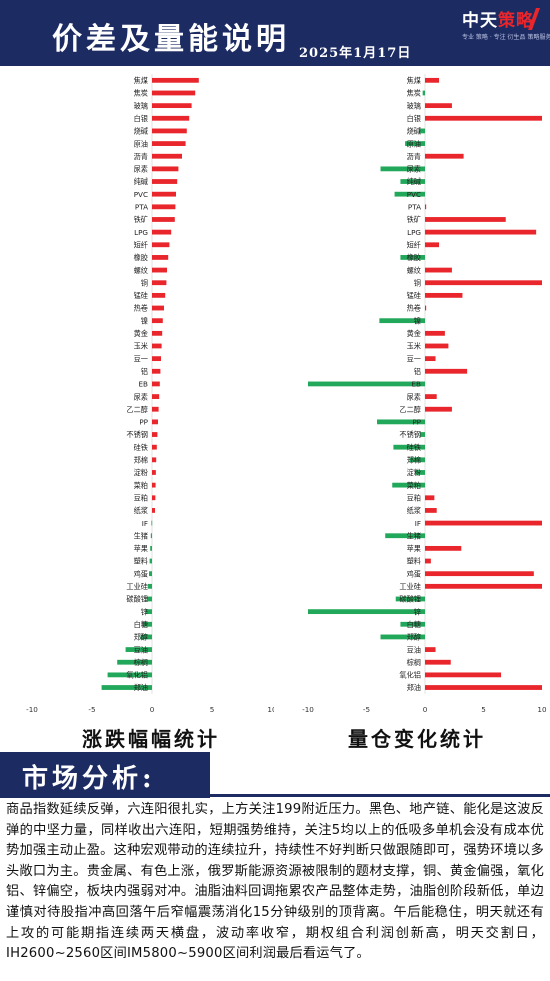 This screenshot has width=550, height=981. Describe the element at coordinates (417, 739) in the screenshot. I see `volume-oi-chart-caption: 量仓变化统计` at that location.